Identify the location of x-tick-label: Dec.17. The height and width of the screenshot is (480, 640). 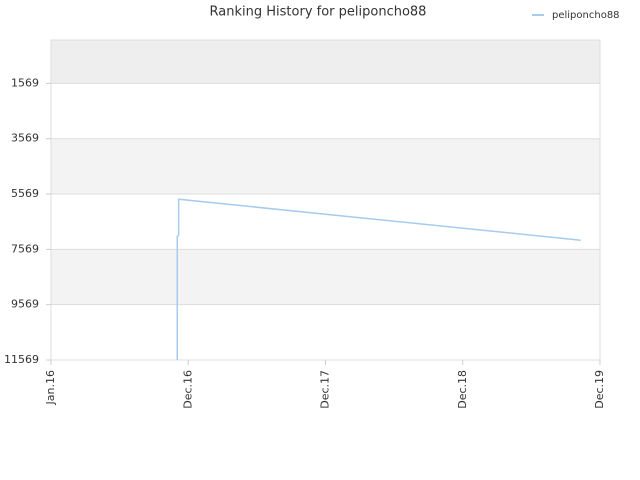
(325, 389).